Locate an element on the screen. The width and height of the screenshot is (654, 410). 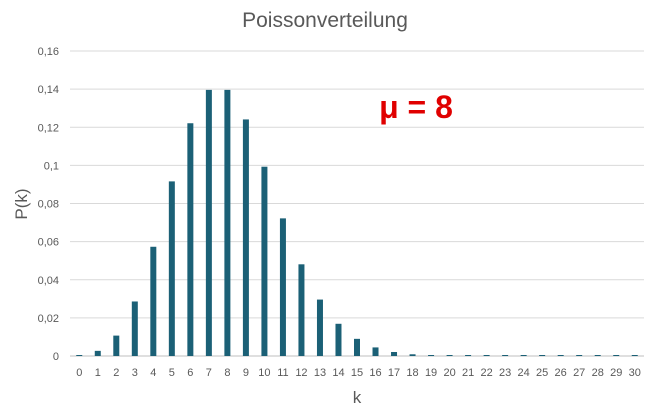
x-tick-label: 26 is located at coordinates (561, 373).